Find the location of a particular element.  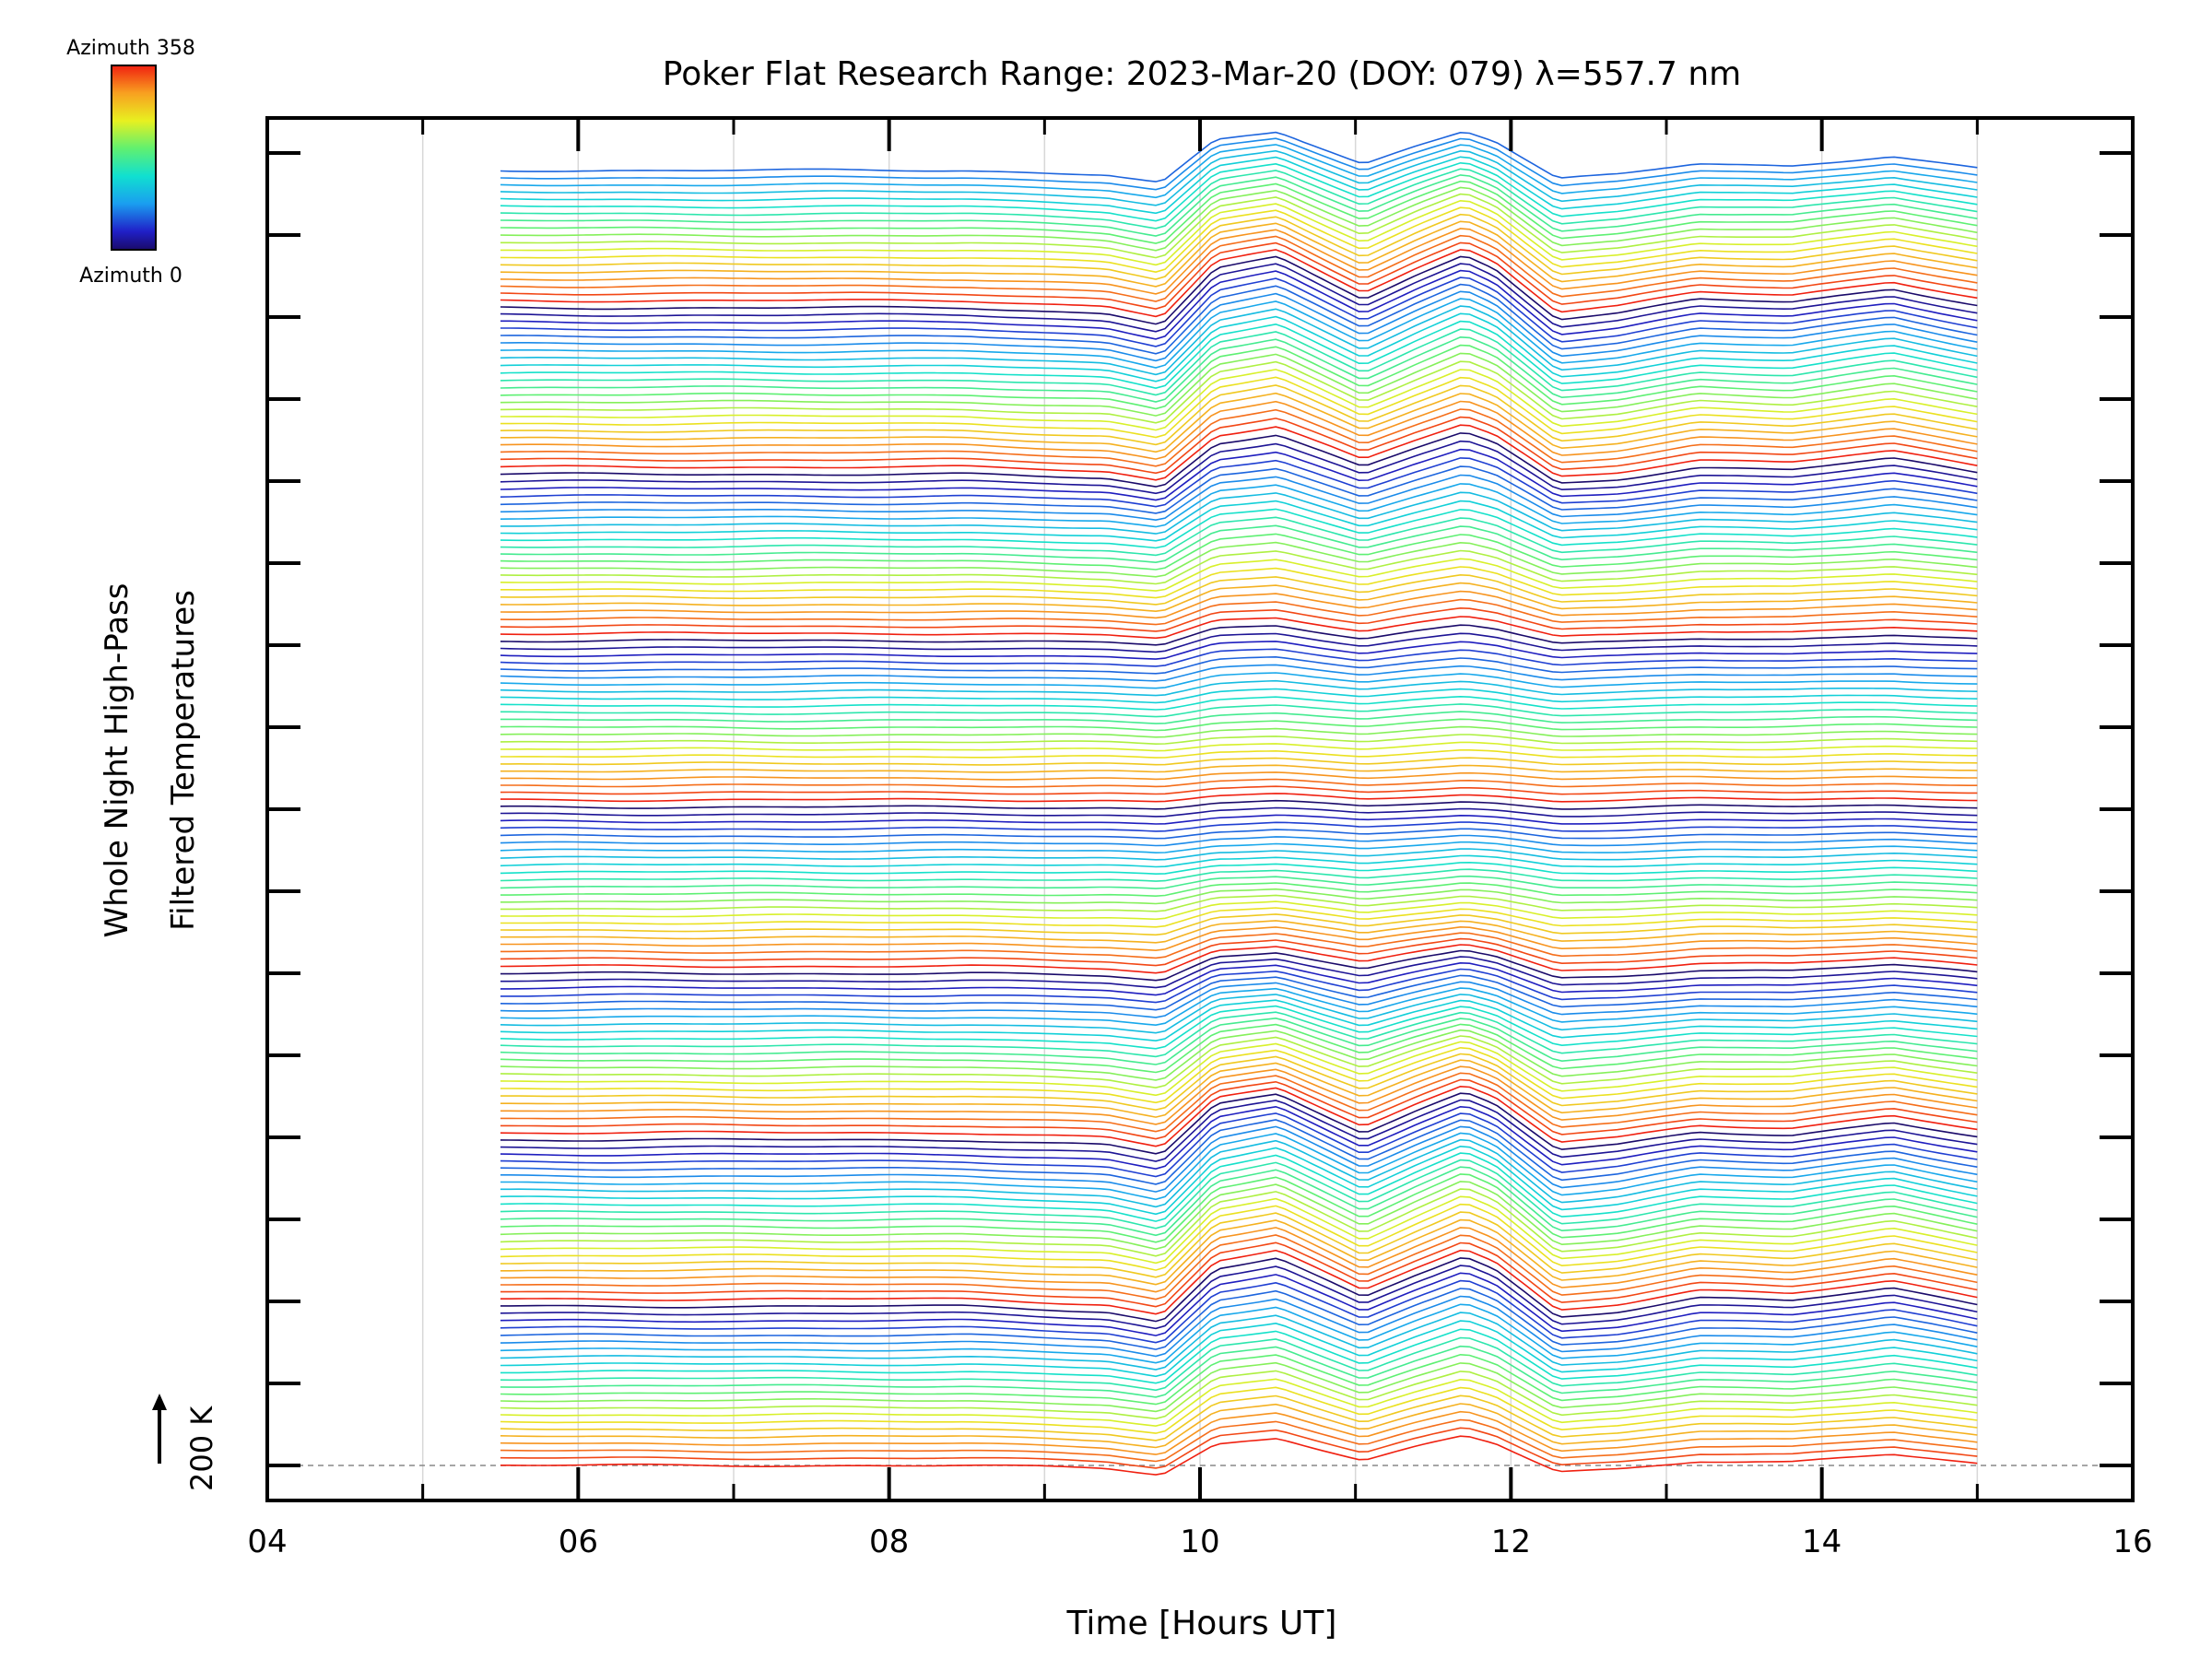

x-tick-label: 16 is located at coordinates (2132, 1542).